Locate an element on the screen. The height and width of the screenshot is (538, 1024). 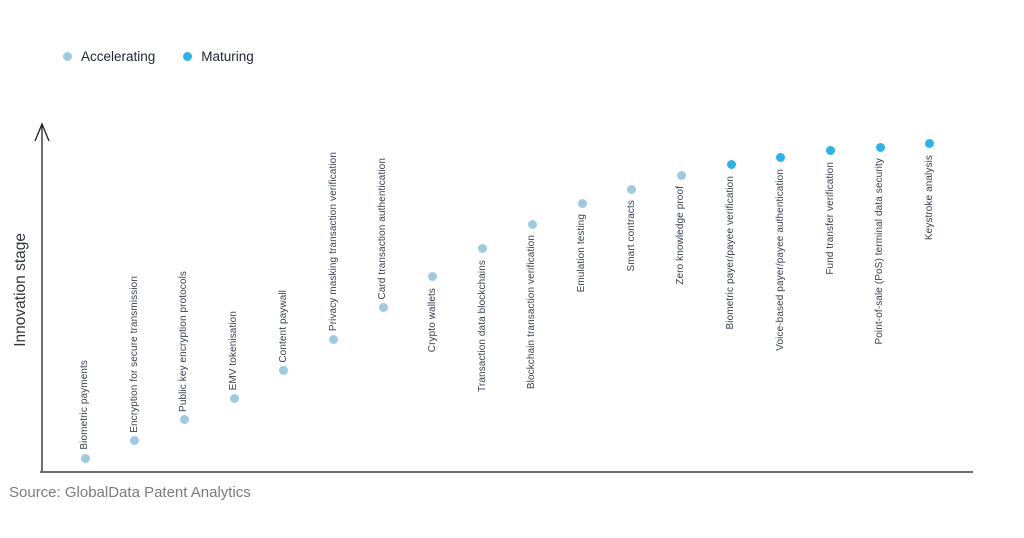
maturing-dot-icon is located at coordinates (188, 56).